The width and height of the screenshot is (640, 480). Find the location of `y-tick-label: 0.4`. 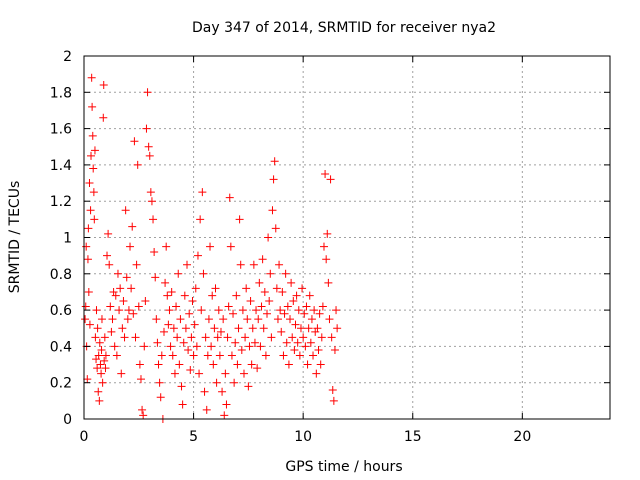

y-tick-label: 0.4 is located at coordinates (61, 347).